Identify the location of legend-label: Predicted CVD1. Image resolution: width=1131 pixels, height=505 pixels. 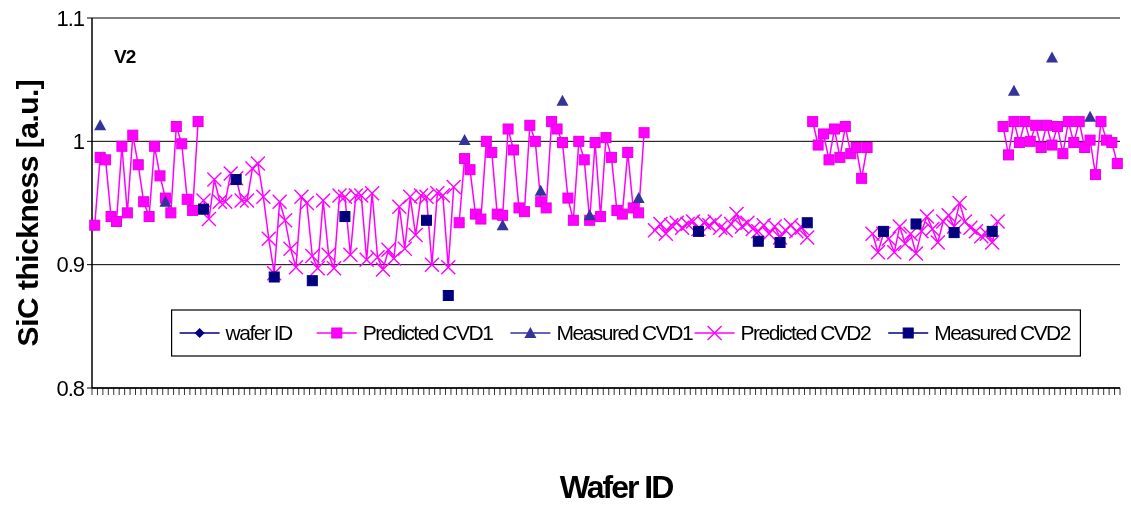
(428, 333).